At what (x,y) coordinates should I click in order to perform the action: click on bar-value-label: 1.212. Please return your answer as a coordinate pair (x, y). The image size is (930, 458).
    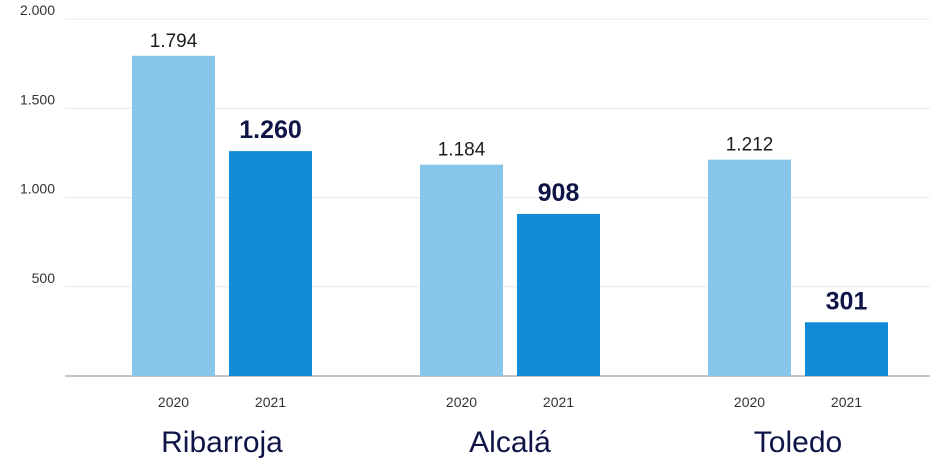
    Looking at the image, I should click on (750, 145).